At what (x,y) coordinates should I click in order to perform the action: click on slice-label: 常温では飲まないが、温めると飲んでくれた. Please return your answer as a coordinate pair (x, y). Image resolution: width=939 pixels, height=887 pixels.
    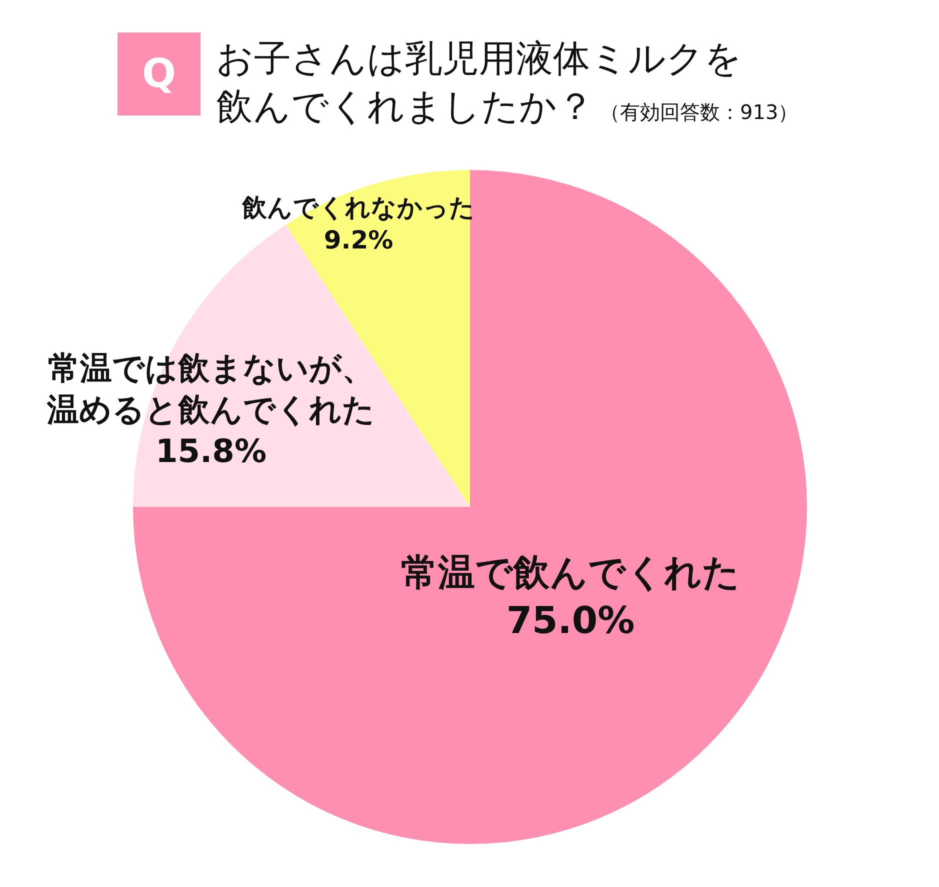
    Looking at the image, I should click on (210, 389).